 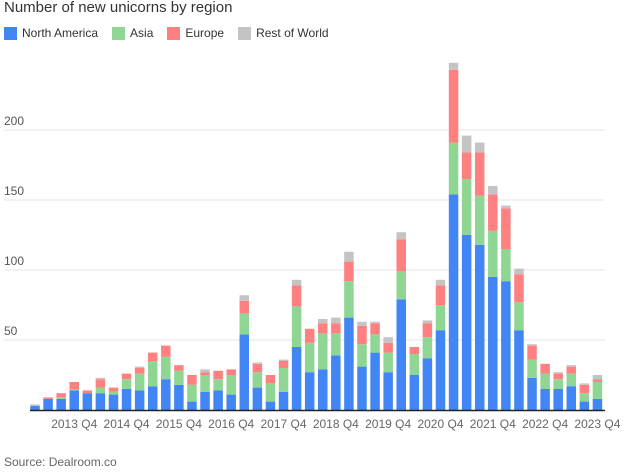 What do you see at coordinates (60, 462) in the screenshot?
I see `source-note: Source: Dealroom.co` at bounding box center [60, 462].